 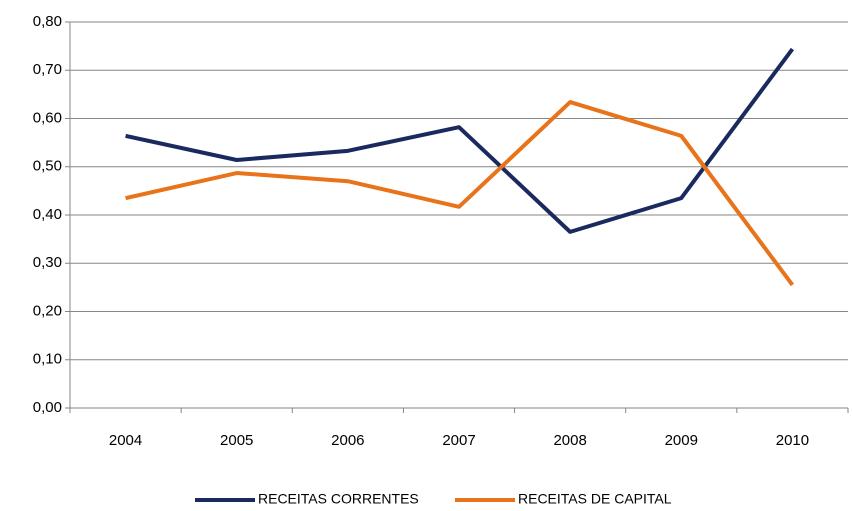 I want to click on y-tick-label: 0,40, so click(x=47, y=214).